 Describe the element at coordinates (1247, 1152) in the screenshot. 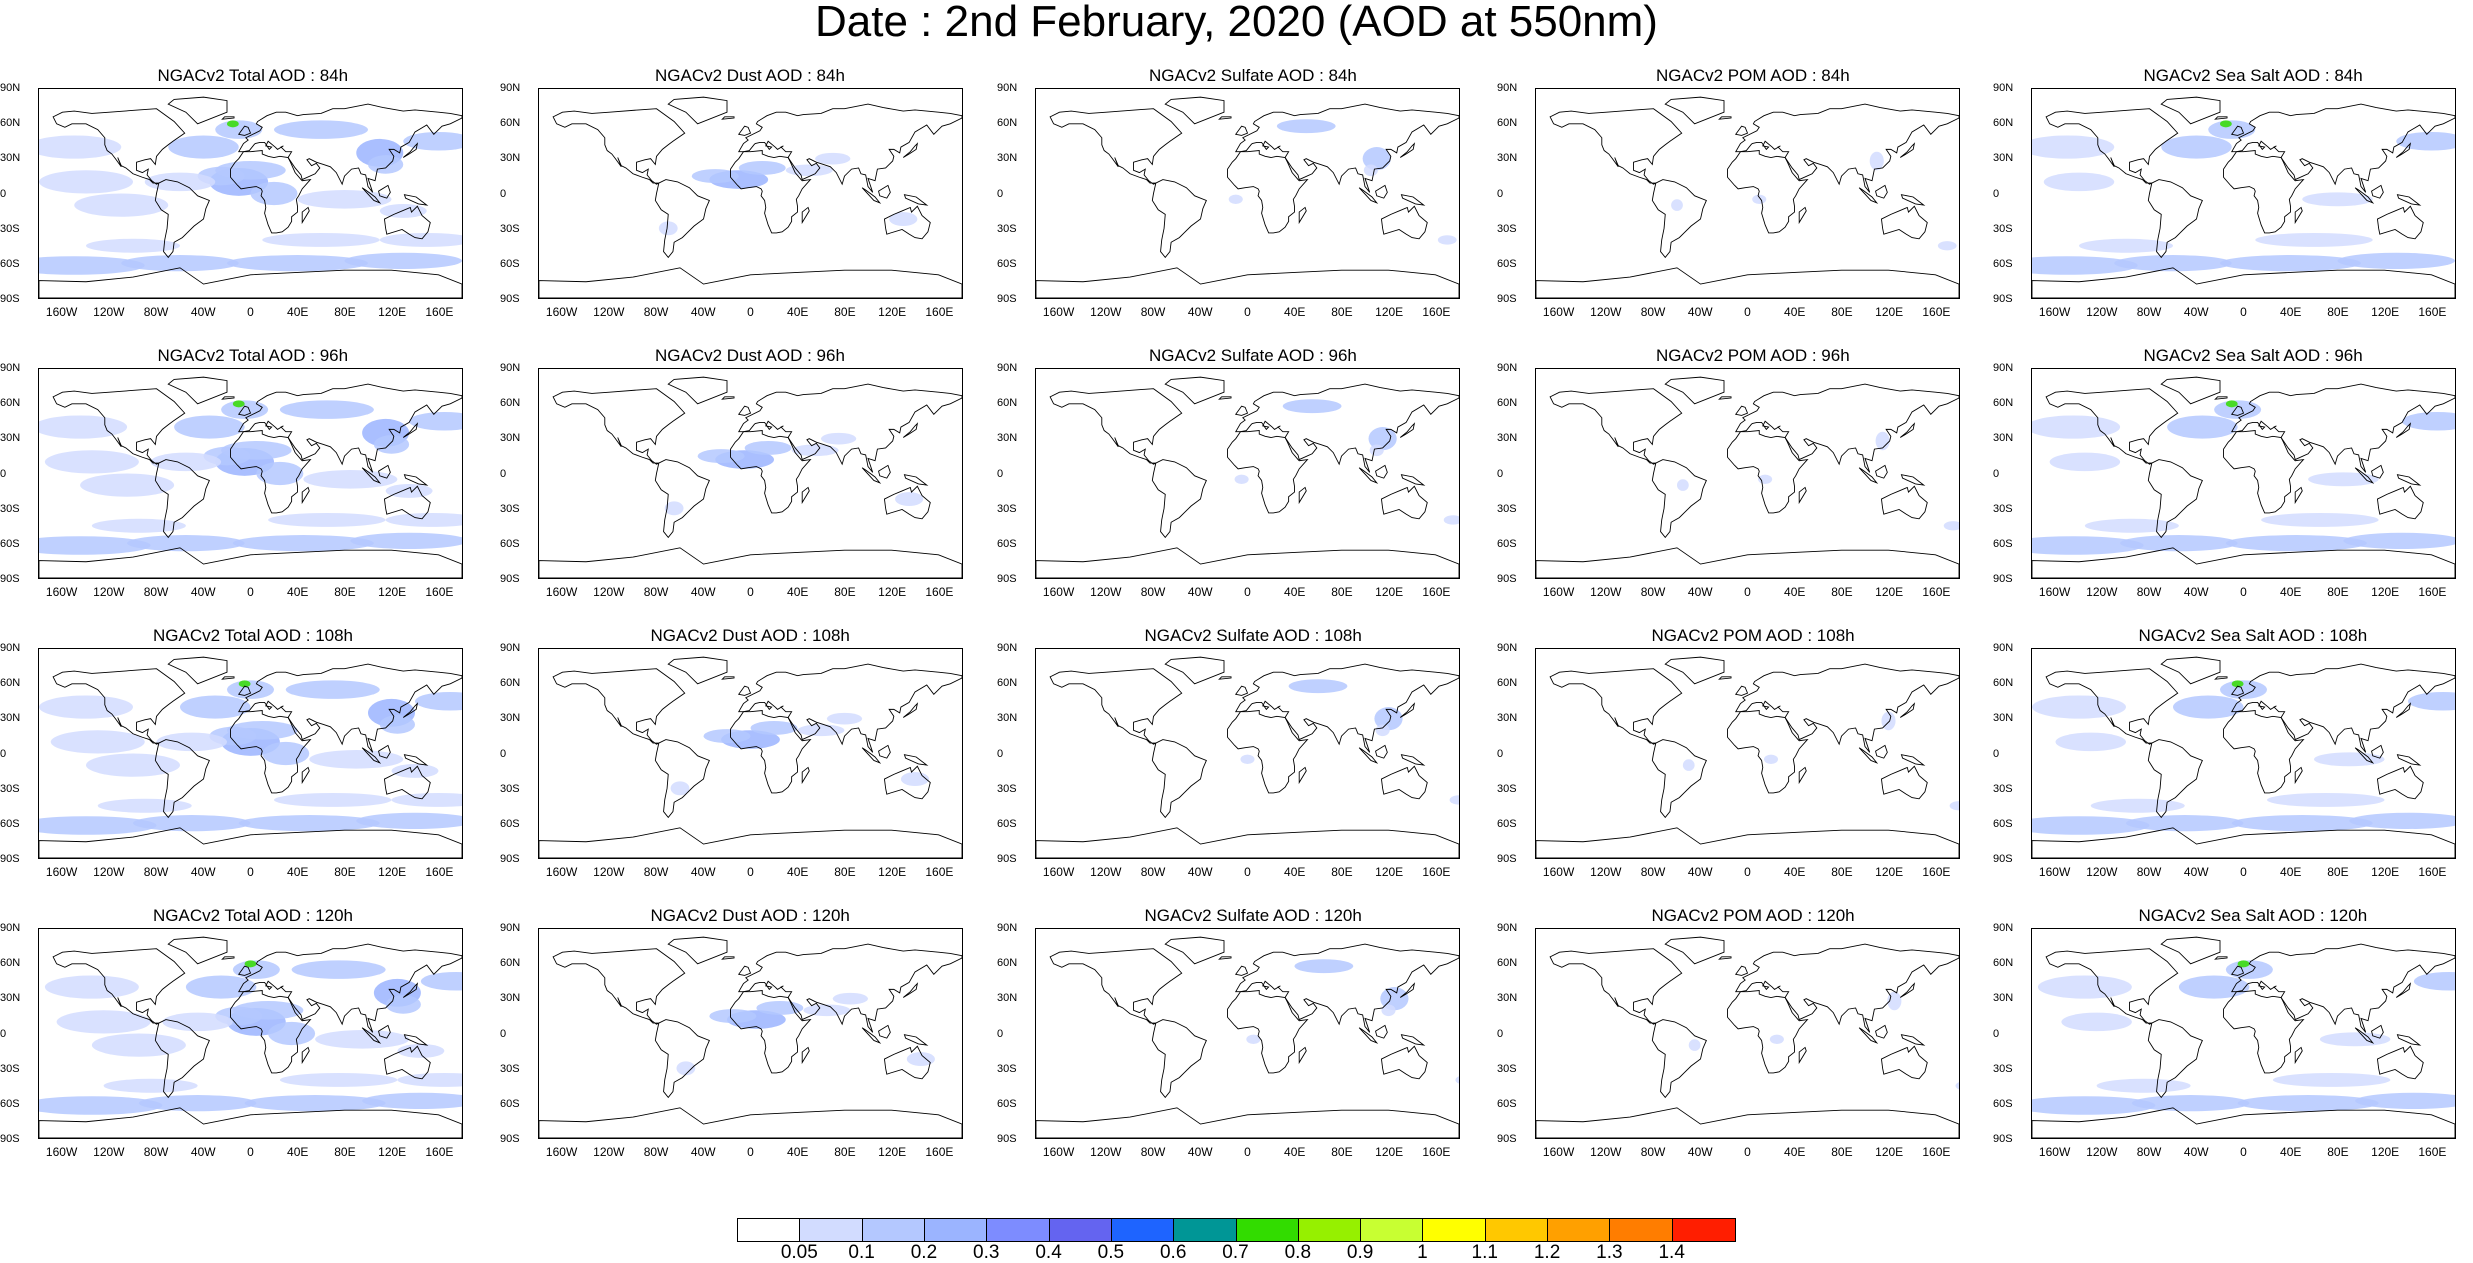

I see `lon-tick-label: 0` at that location.